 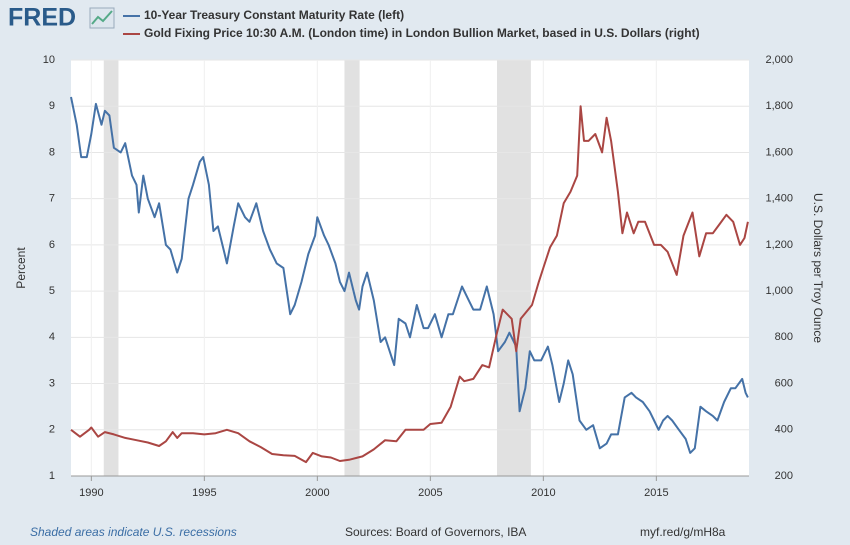 What do you see at coordinates (52, 291) in the screenshot?
I see `y-tick-label: 5` at bounding box center [52, 291].